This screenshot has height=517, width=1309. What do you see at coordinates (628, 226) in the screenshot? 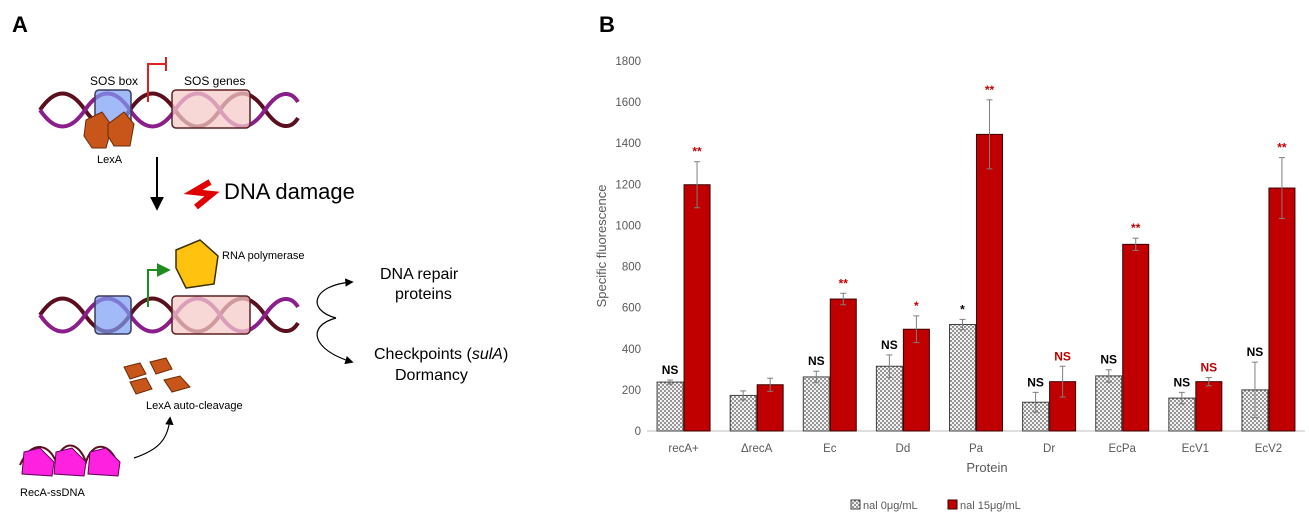
I see `y-tick-label: 1000` at bounding box center [628, 226].